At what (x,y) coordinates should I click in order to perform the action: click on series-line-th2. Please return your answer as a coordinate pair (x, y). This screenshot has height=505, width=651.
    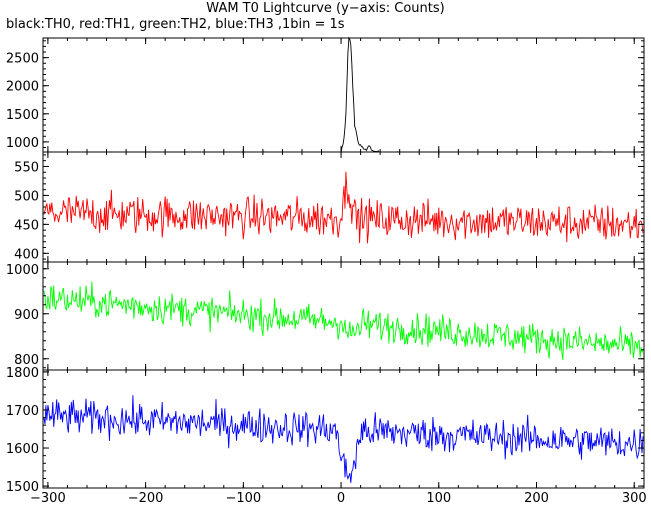
    Looking at the image, I should click on (343, 321).